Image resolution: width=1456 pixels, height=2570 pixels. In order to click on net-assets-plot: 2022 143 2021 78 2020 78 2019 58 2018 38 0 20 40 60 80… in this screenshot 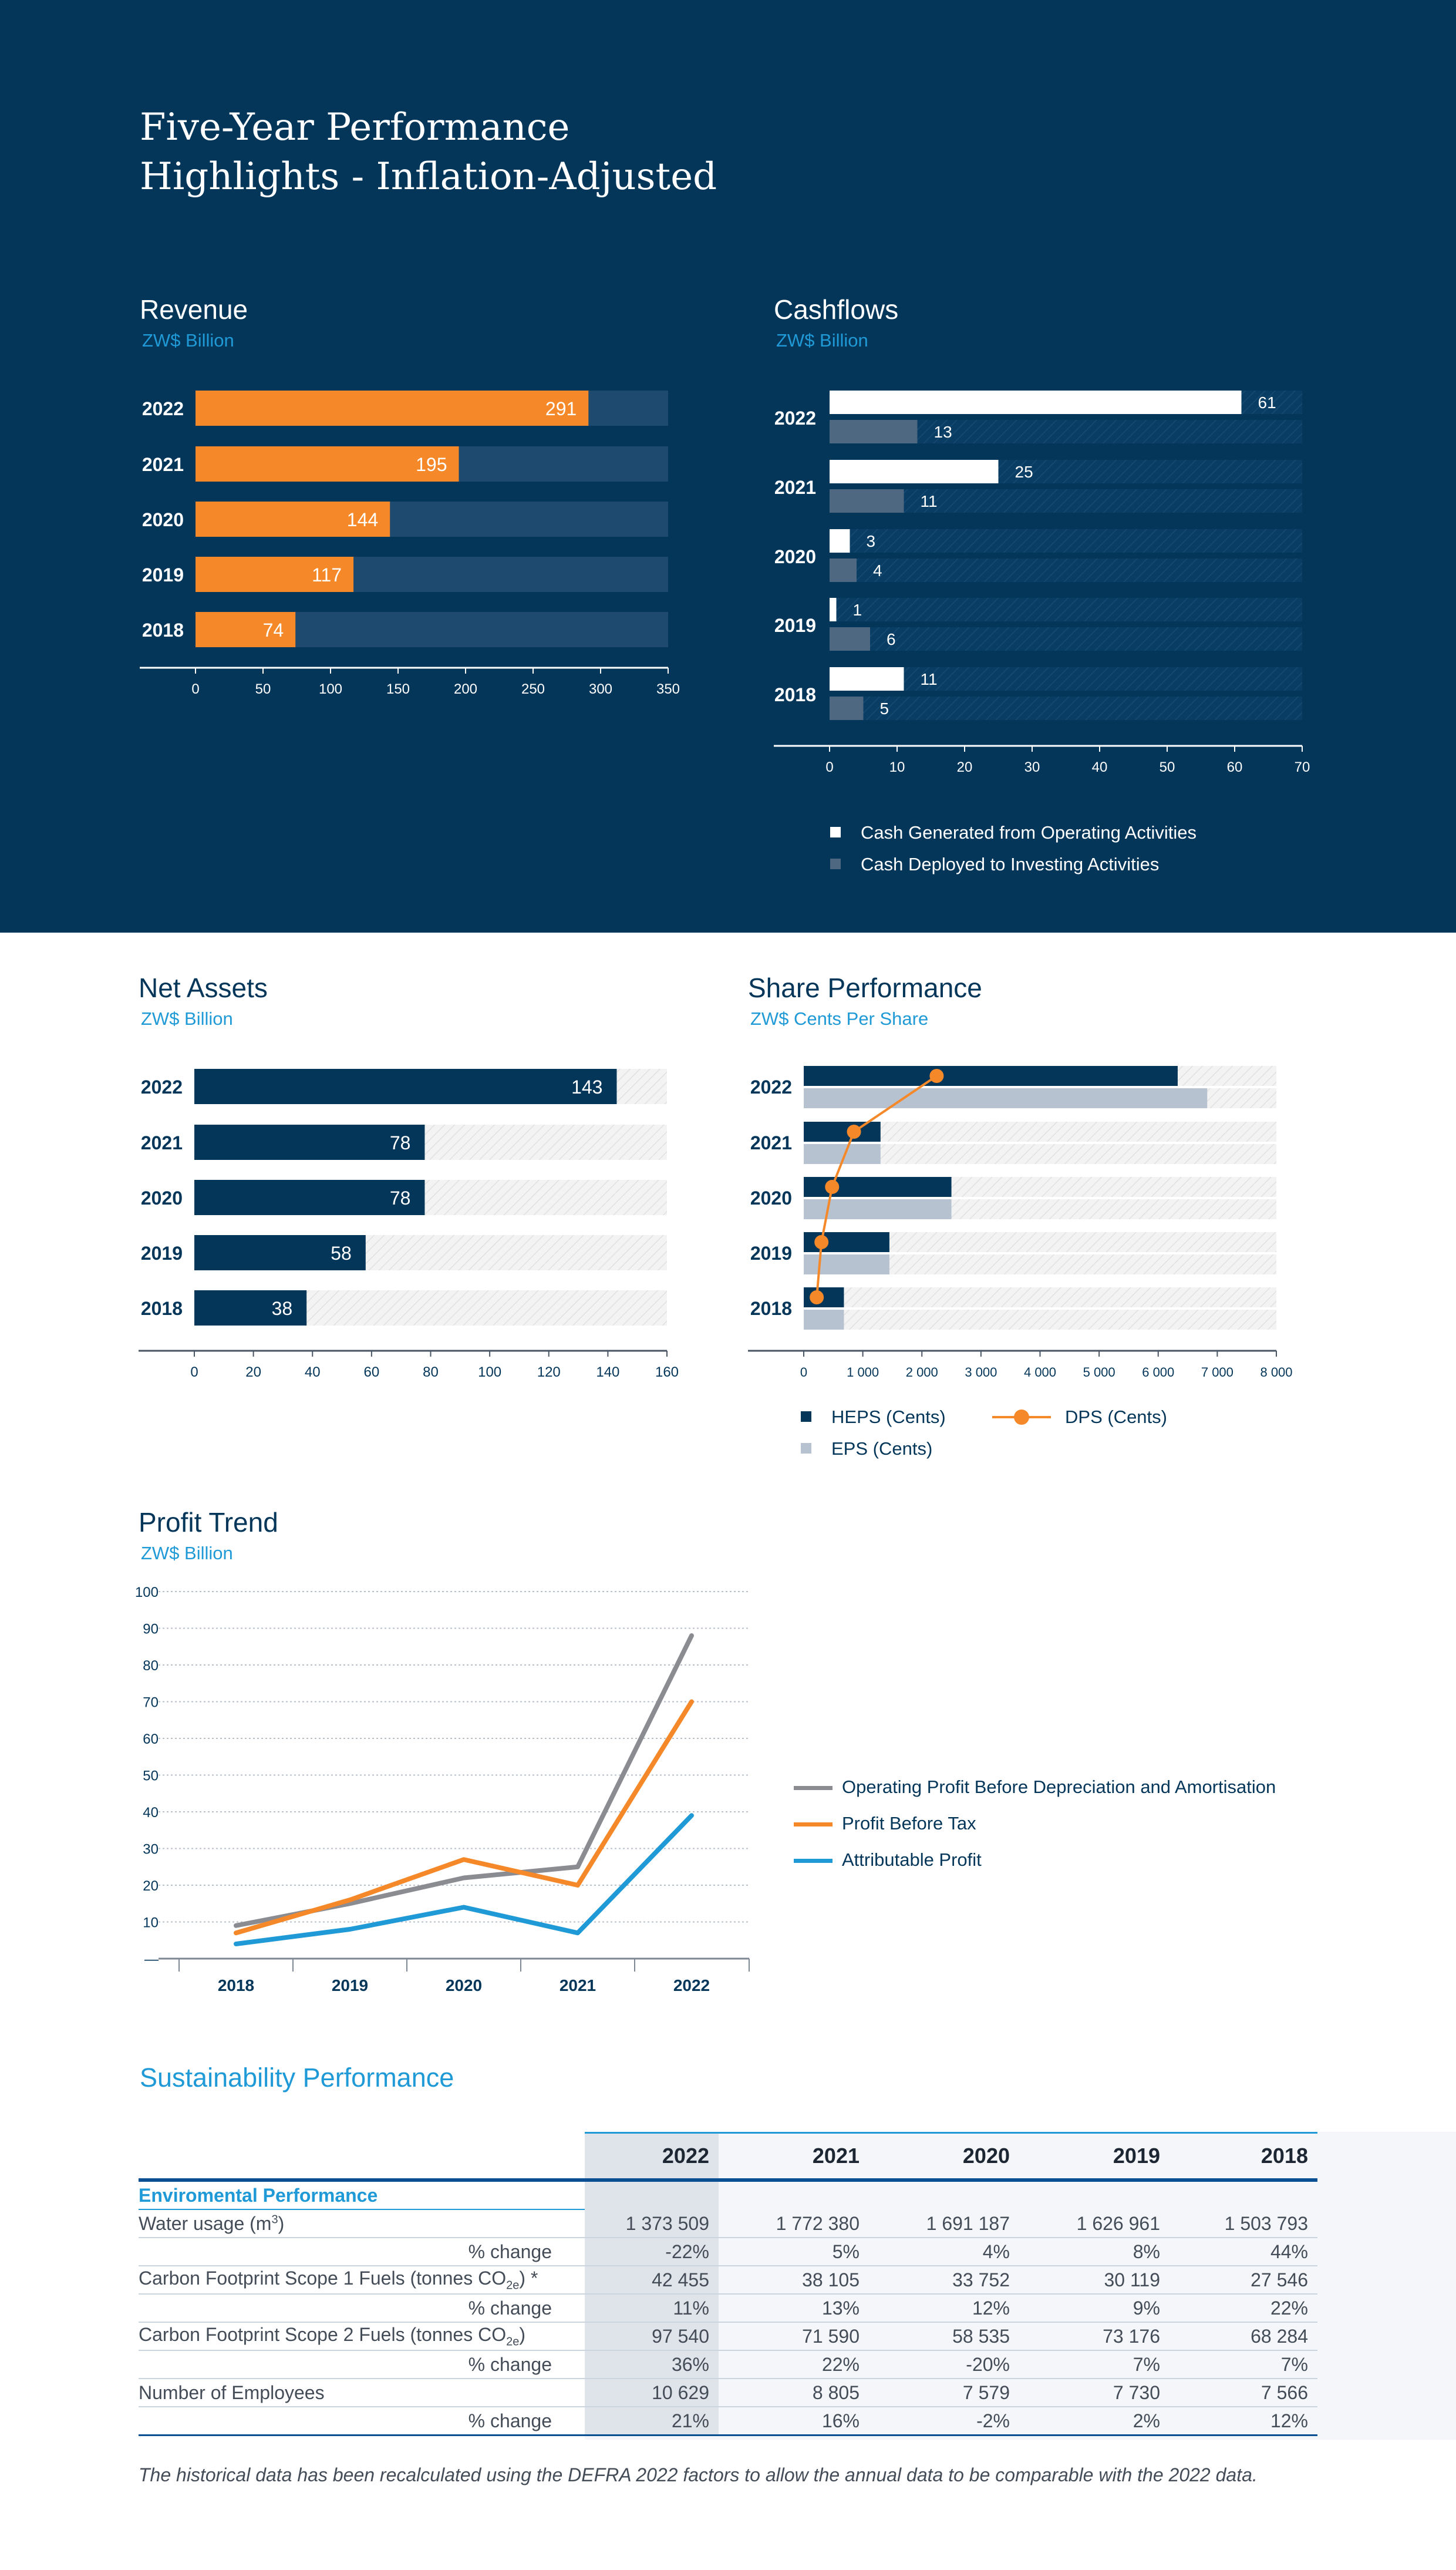, I will do `click(409, 1224)`.